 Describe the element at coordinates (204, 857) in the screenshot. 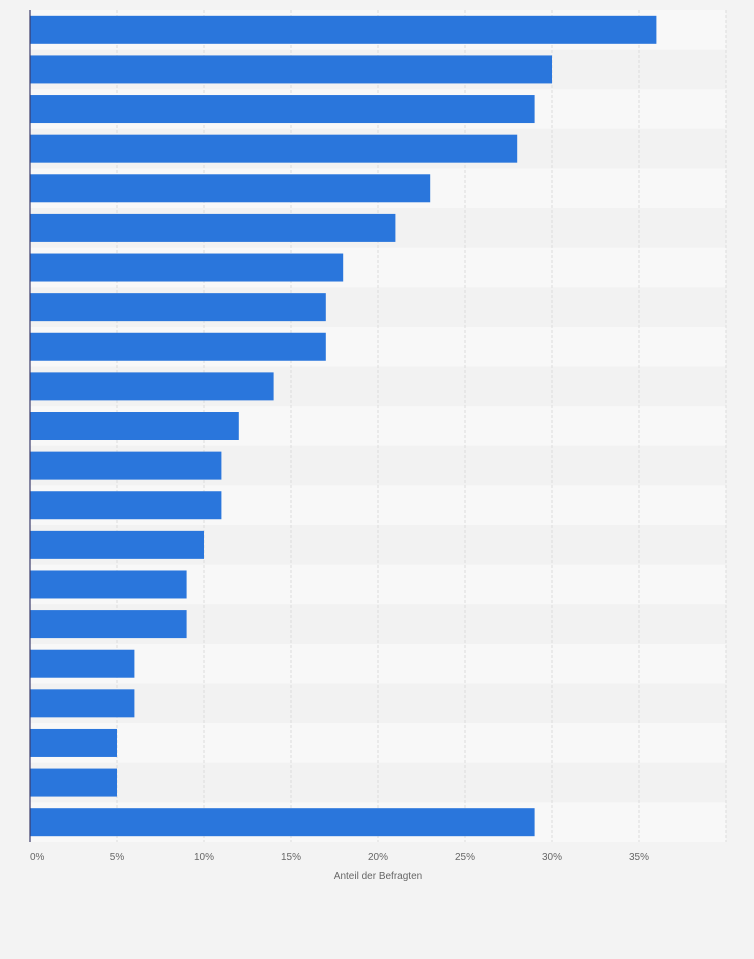

I see `x-tick-label: 10%` at that location.